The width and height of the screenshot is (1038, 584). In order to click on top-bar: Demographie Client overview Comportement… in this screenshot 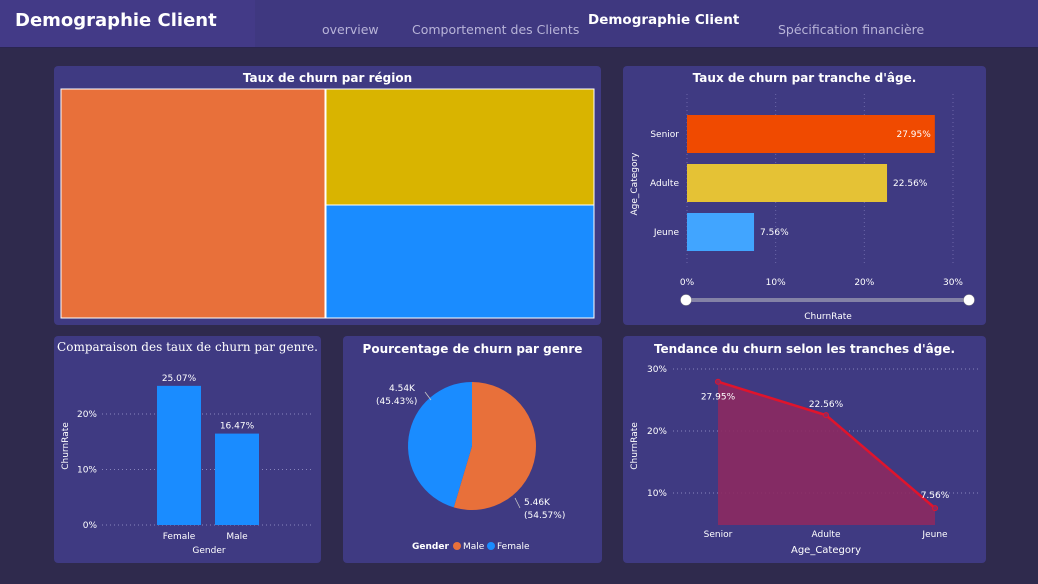, I will do `click(519, 24)`.